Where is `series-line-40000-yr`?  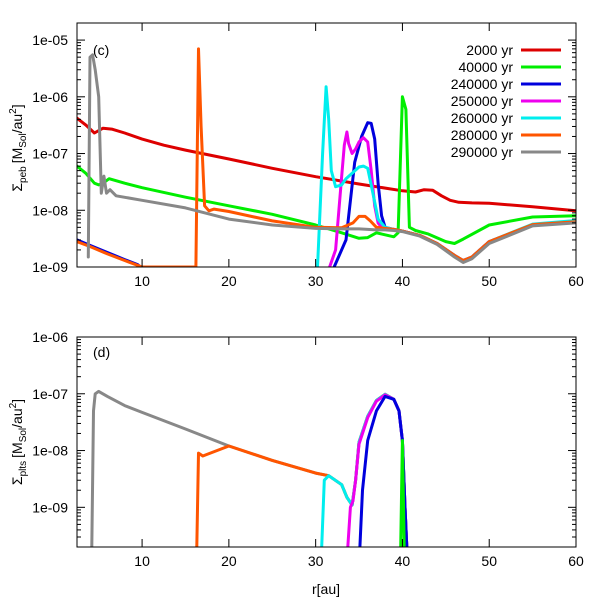
series-line-40000-yr is located at coordinates (402, 493).